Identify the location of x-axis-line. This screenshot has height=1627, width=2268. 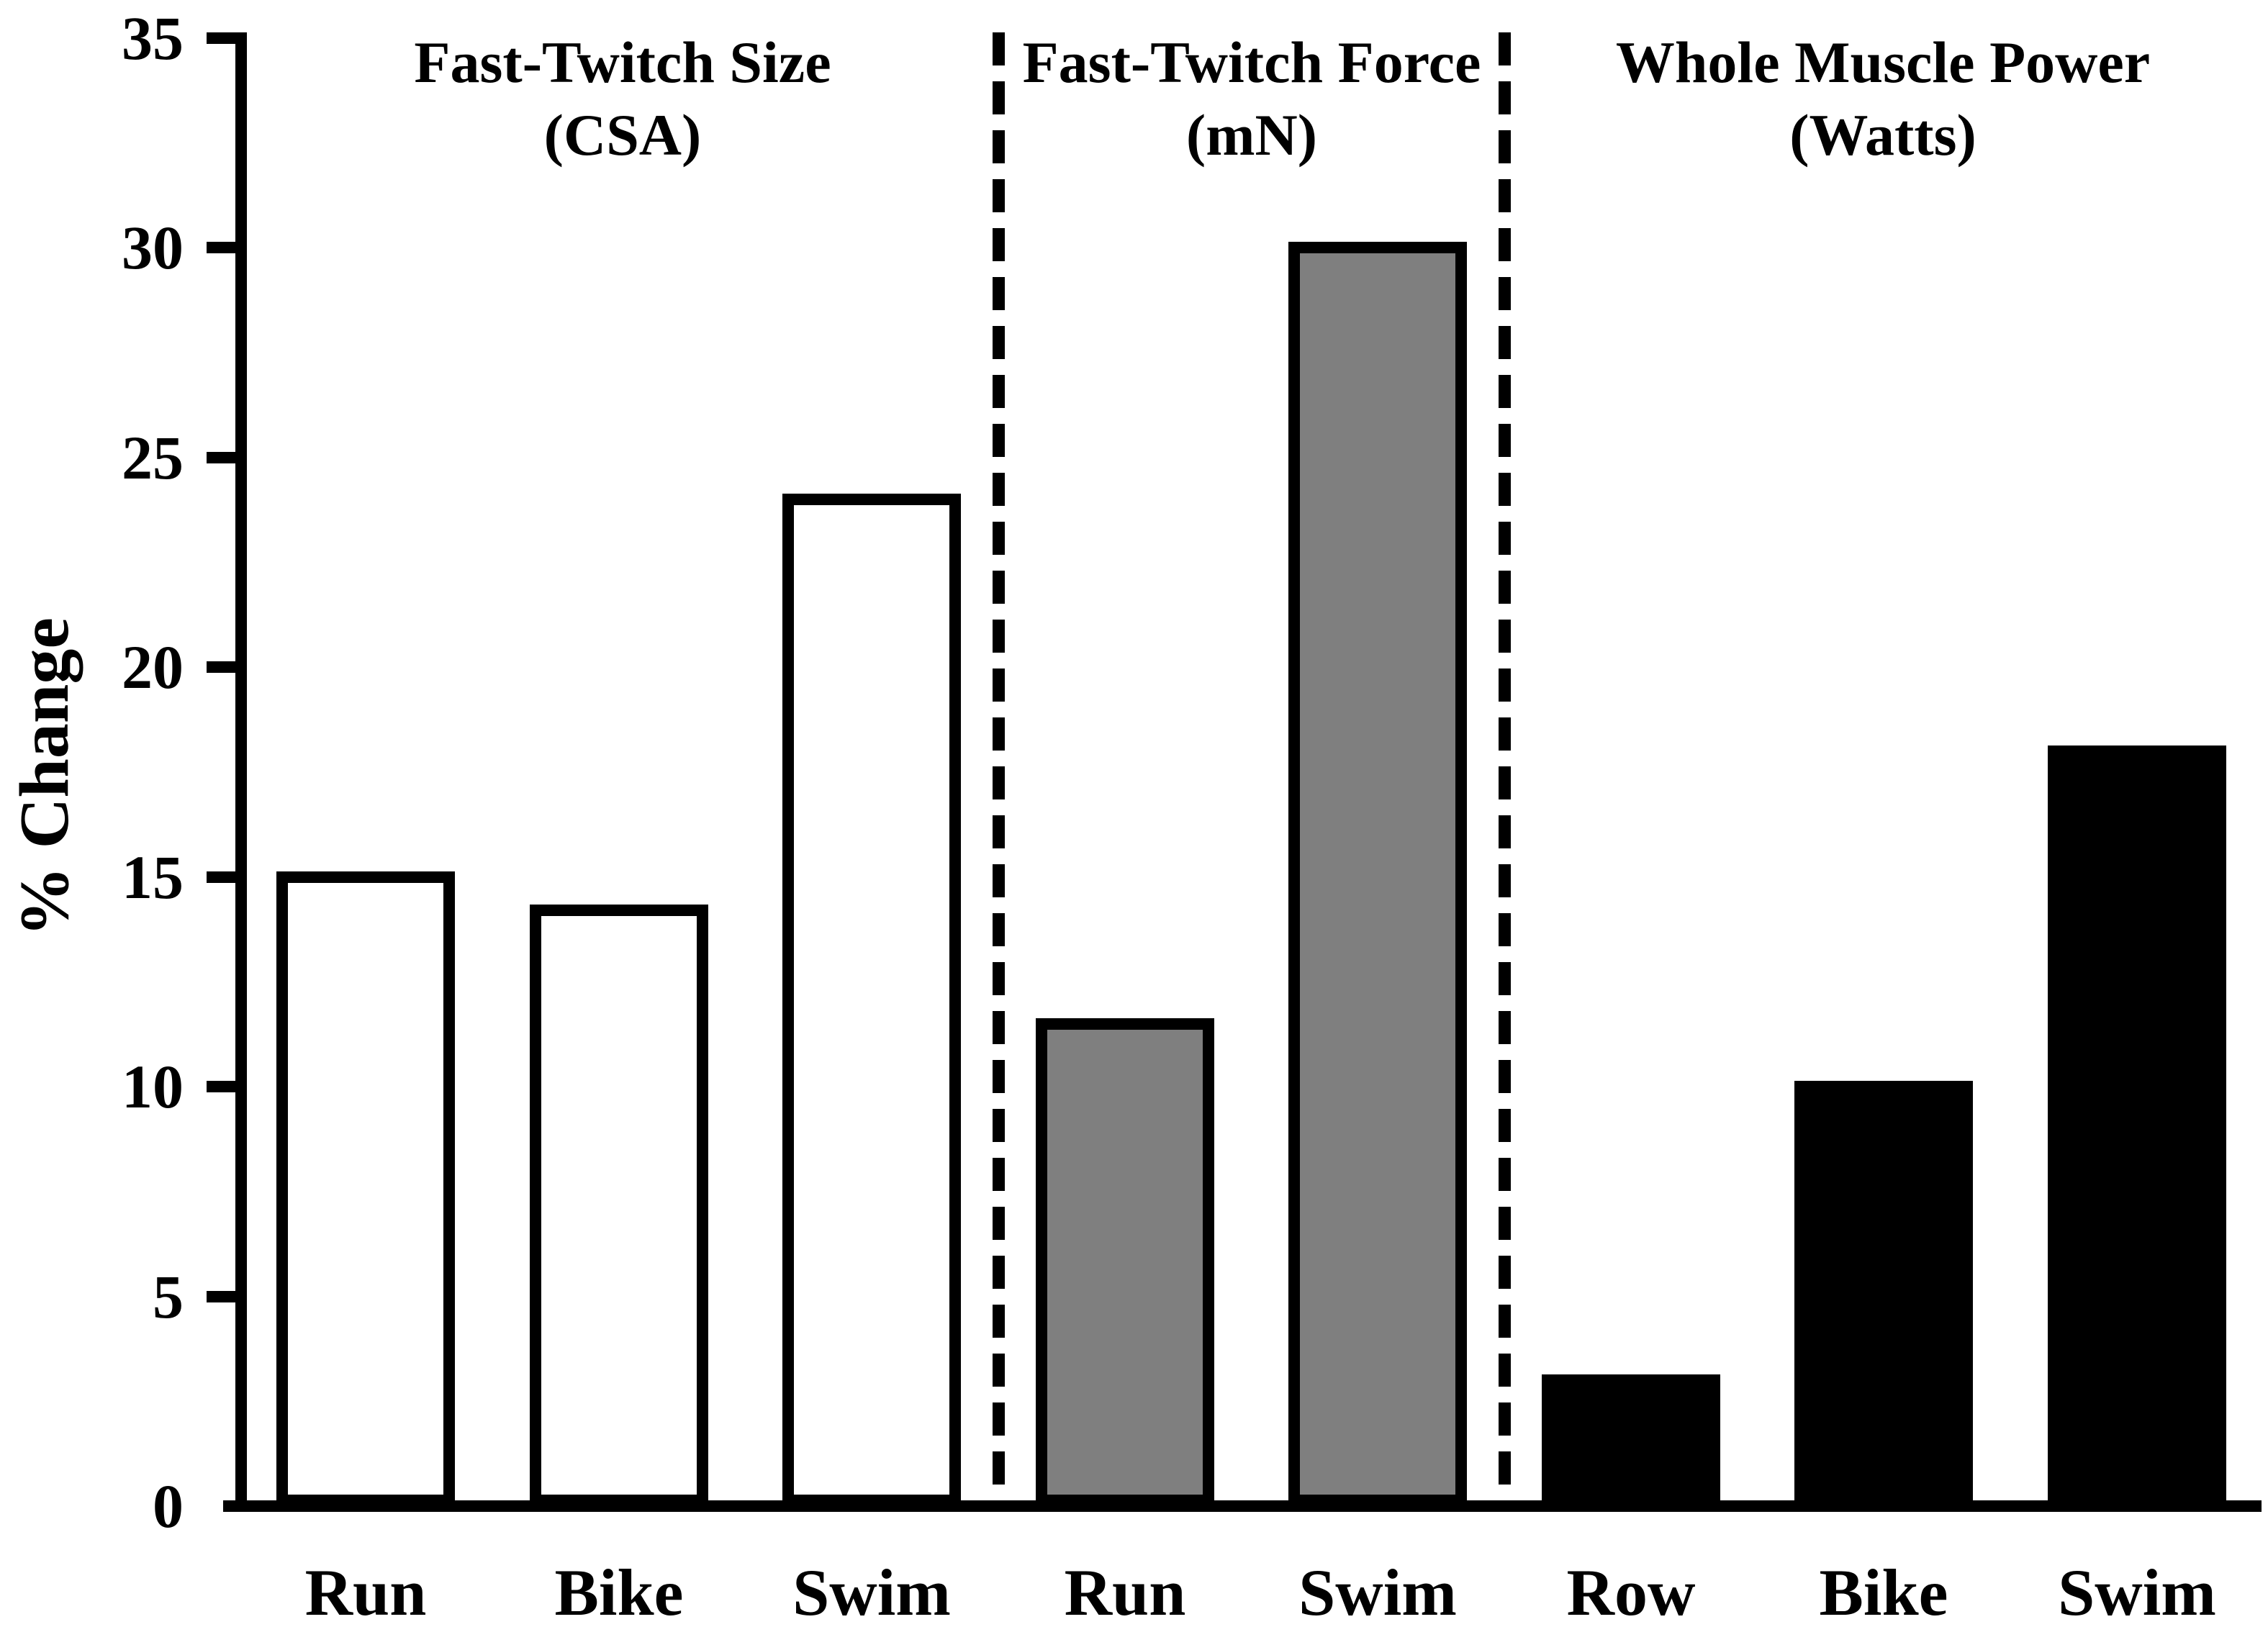
(1242, 1506).